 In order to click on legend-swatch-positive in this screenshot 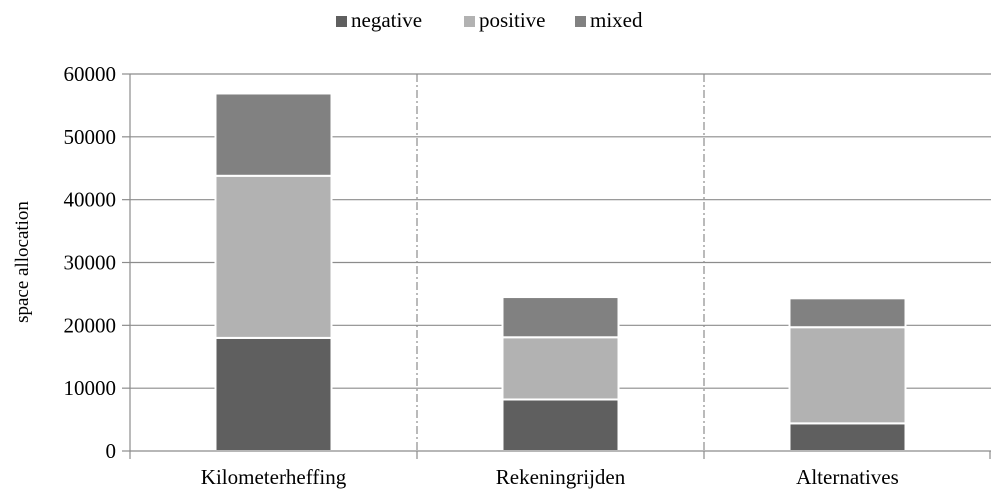, I will do `click(469, 21)`.